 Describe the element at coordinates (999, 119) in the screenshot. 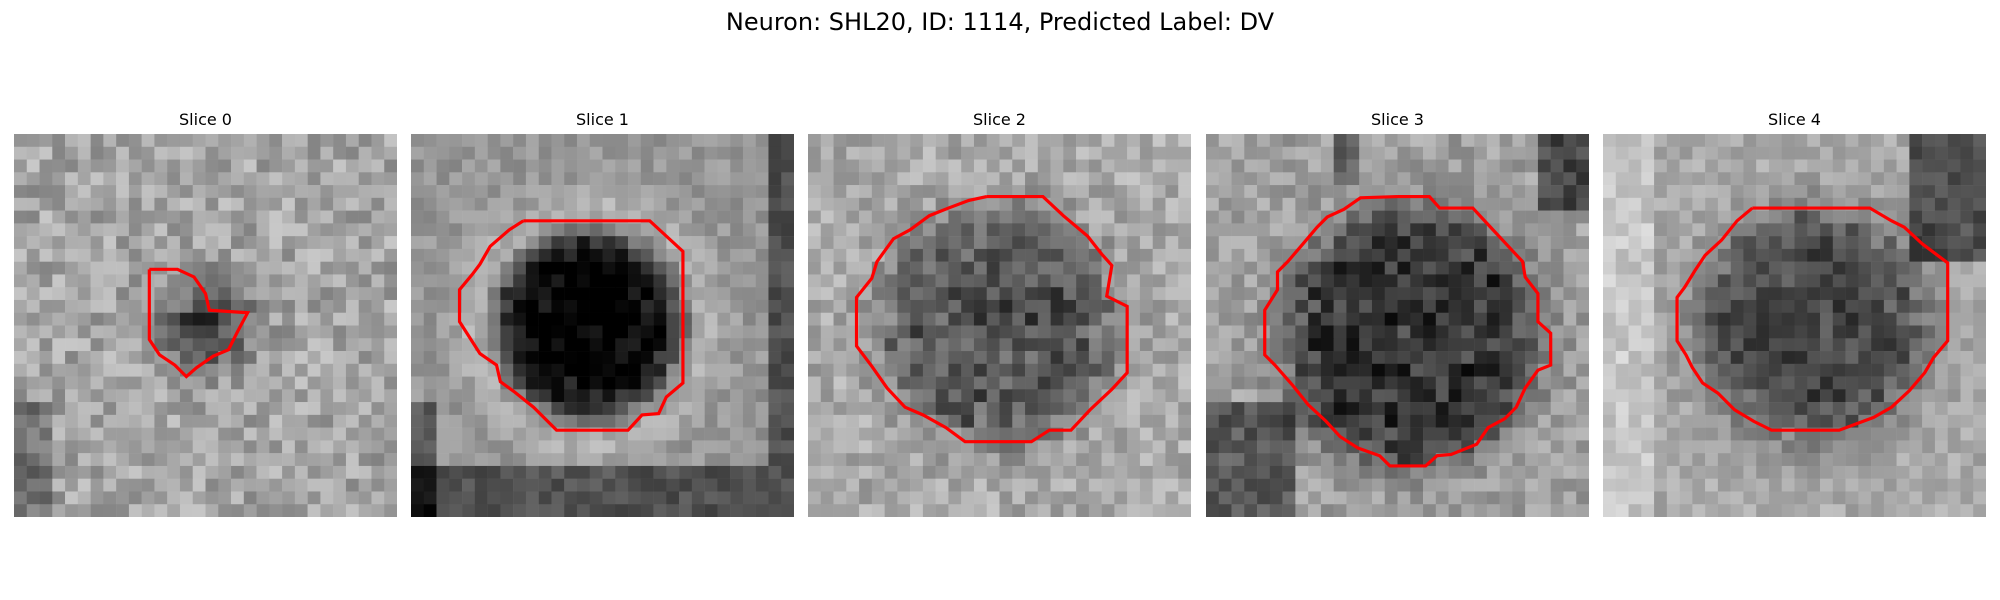

I see `slice-title-2: Slice 2` at that location.